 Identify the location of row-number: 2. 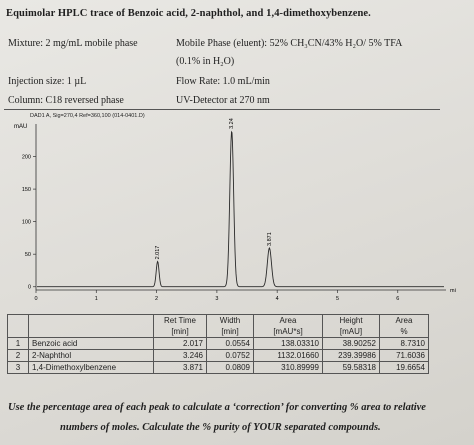
(18, 355).